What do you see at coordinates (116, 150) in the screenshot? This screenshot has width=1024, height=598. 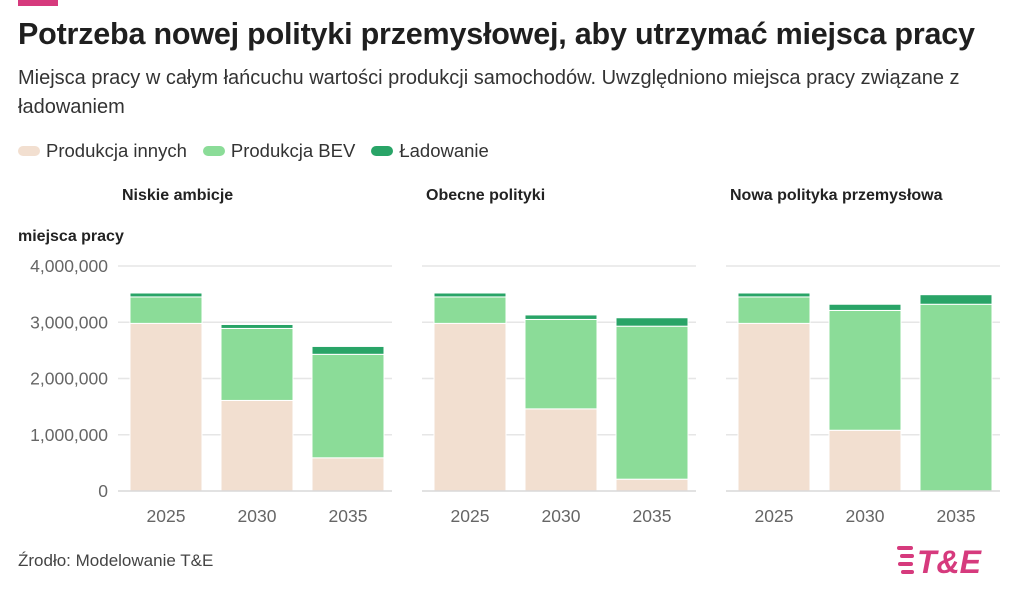 I see `legend-label-other: Produkcja innych` at bounding box center [116, 150].